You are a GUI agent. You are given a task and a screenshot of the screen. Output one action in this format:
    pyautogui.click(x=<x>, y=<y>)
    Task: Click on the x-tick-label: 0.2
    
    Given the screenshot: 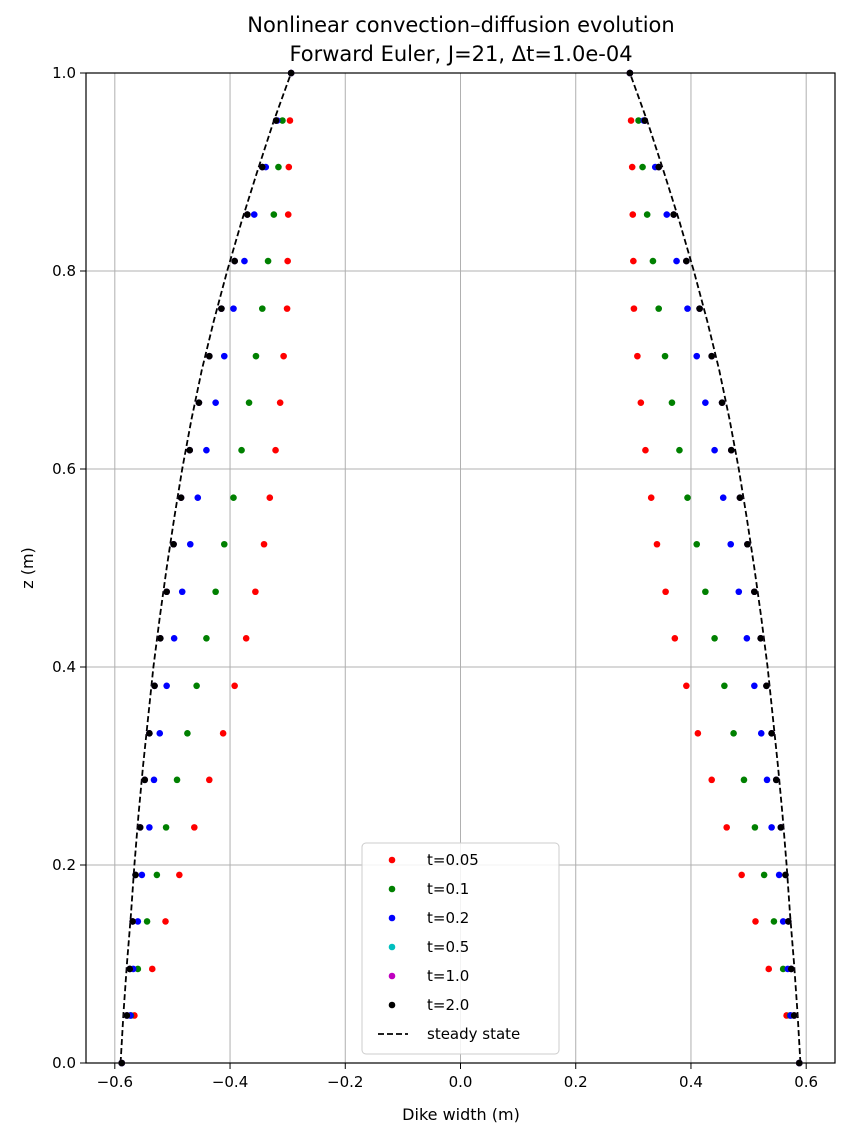 What is the action you would take?
    pyautogui.click(x=576, y=1082)
    